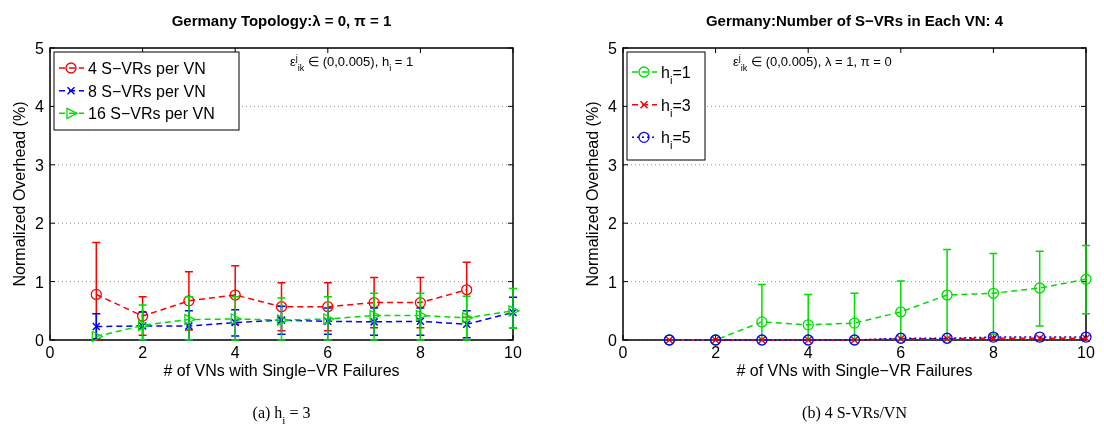 The width and height of the screenshot is (1104, 432). I want to click on chart-title: Germany:Number of S−VRs in Each VN: 4, so click(854, 20).